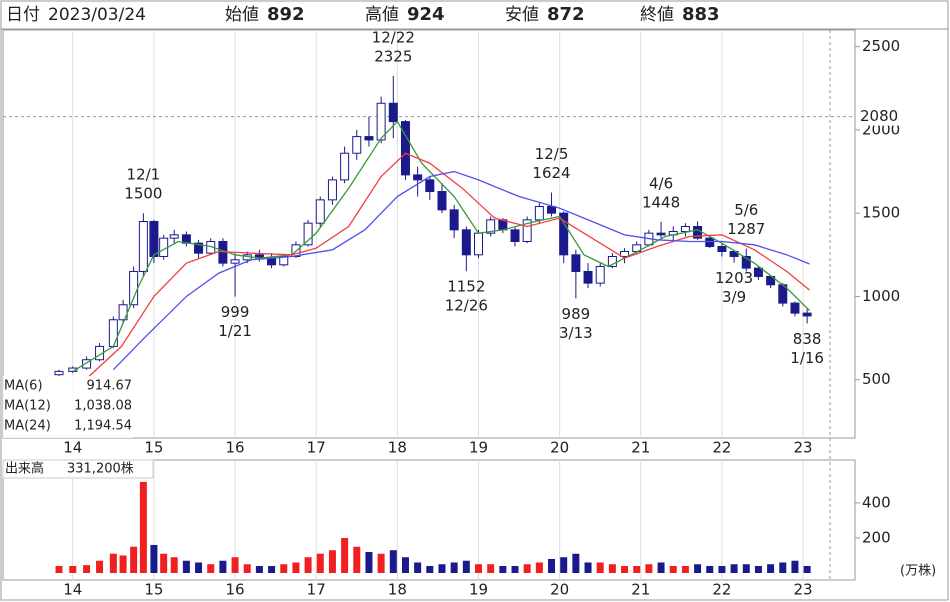 The width and height of the screenshot is (950, 602). I want to click on ma-legend-name: MA(6), so click(23, 386).